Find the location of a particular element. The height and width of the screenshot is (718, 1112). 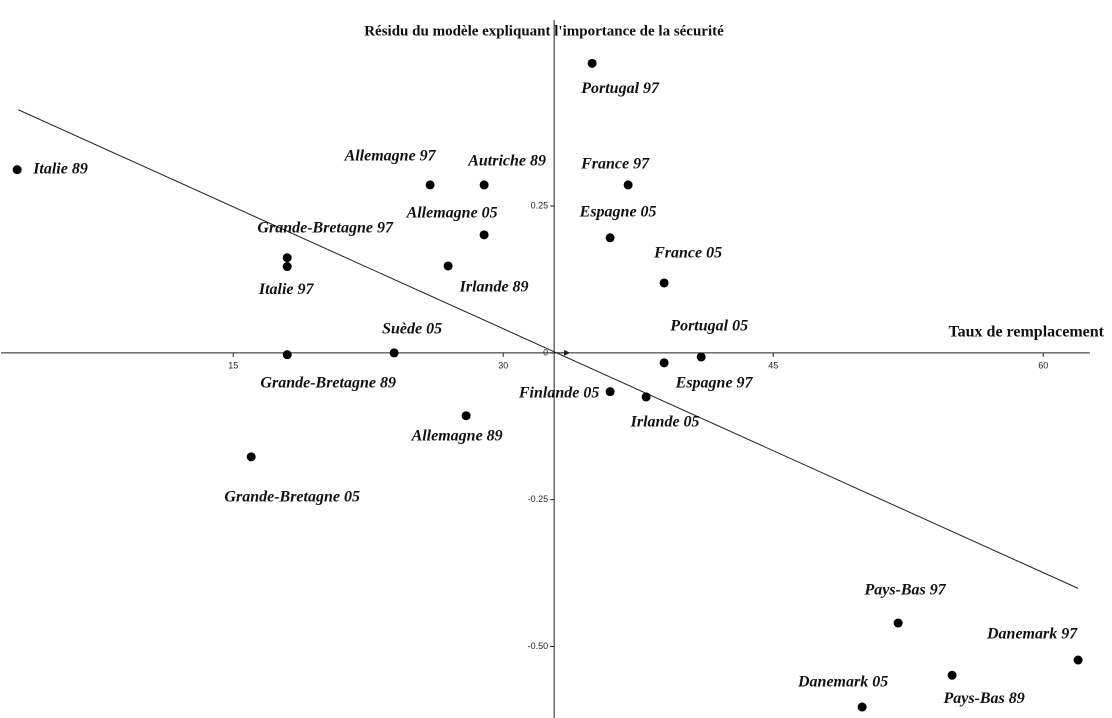

point-label: Allemagne 89 is located at coordinates (457, 435).